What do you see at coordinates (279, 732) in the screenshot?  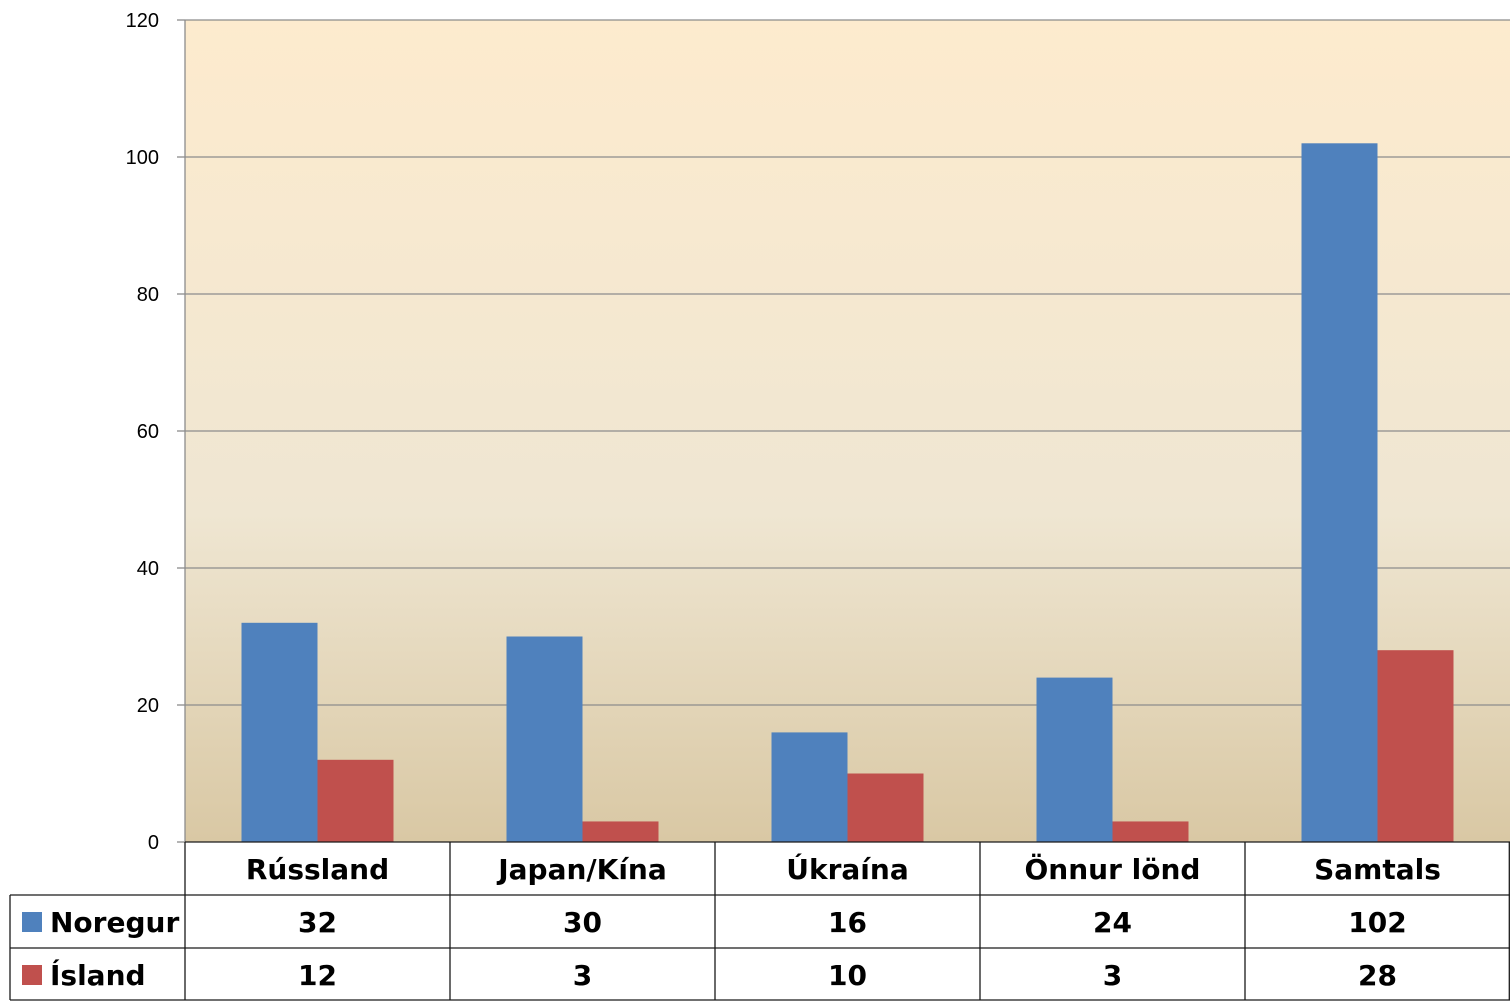 I see `bar-Noregur-Rússland` at bounding box center [279, 732].